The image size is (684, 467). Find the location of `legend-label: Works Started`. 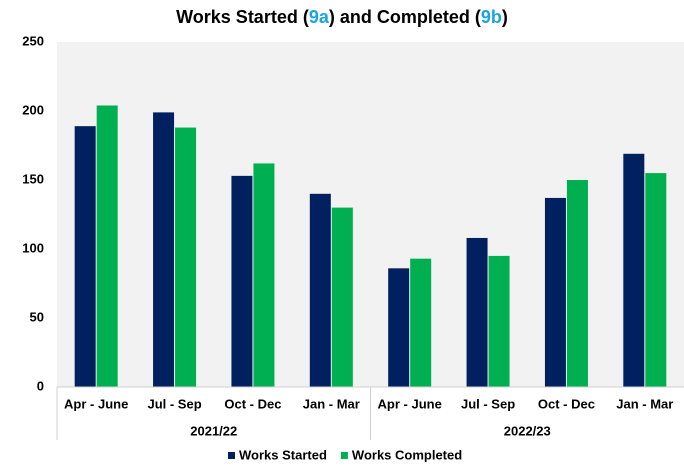

legend-label: Works Started is located at coordinates (283, 454).